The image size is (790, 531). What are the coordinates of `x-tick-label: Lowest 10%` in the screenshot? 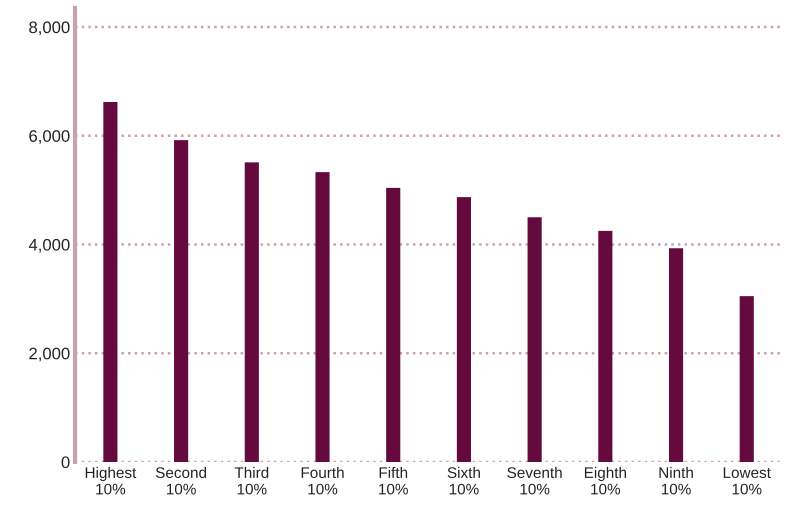 It's located at (747, 481).